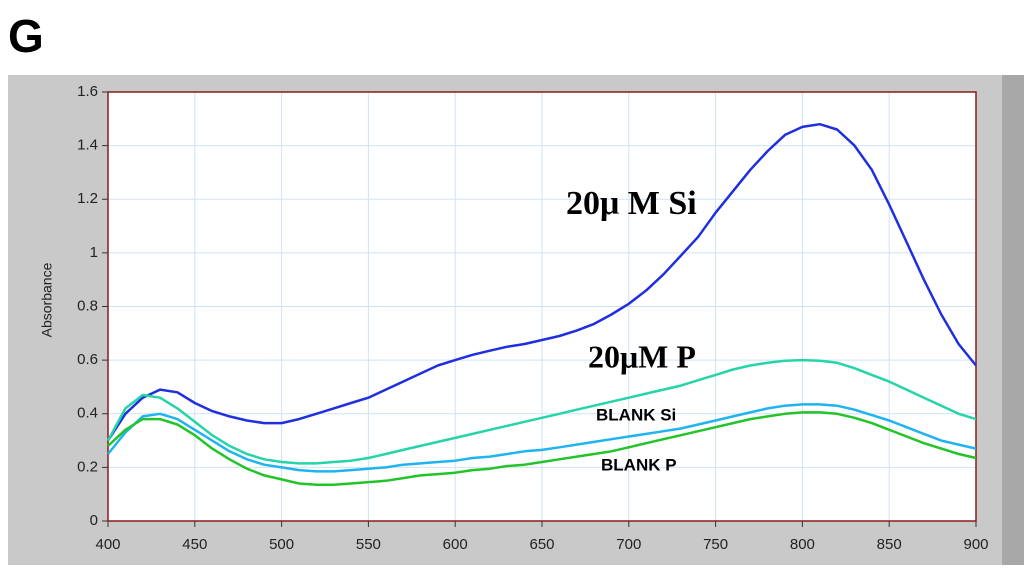  I want to click on x-tick-label: 700, so click(628, 544).